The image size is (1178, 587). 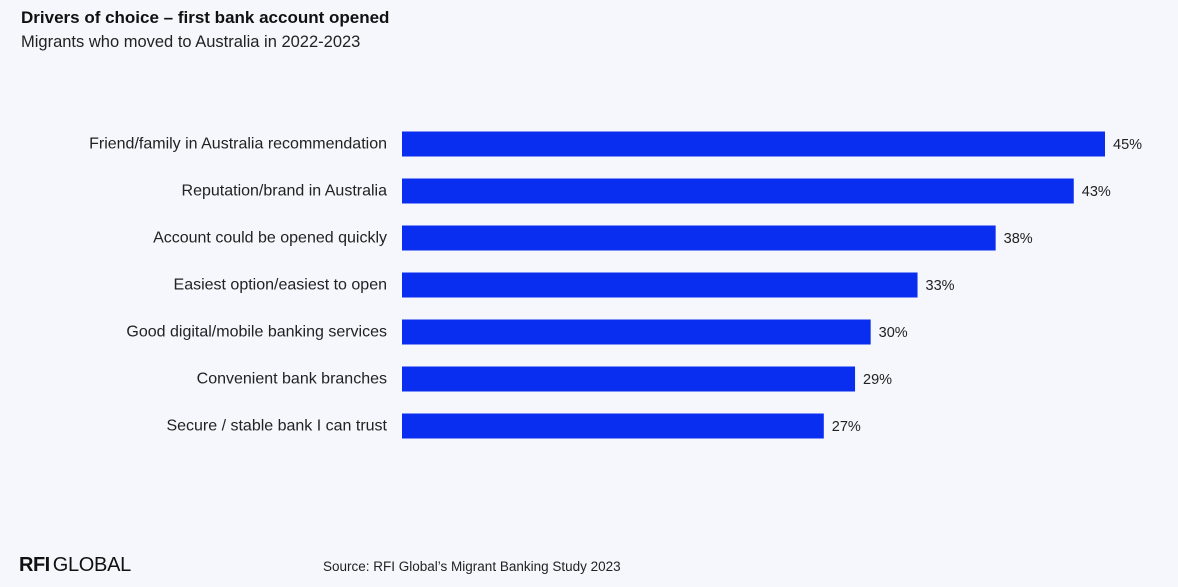 What do you see at coordinates (893, 333) in the screenshot?
I see `value-label-good-digital-mobile-banking-services: 30%` at bounding box center [893, 333].